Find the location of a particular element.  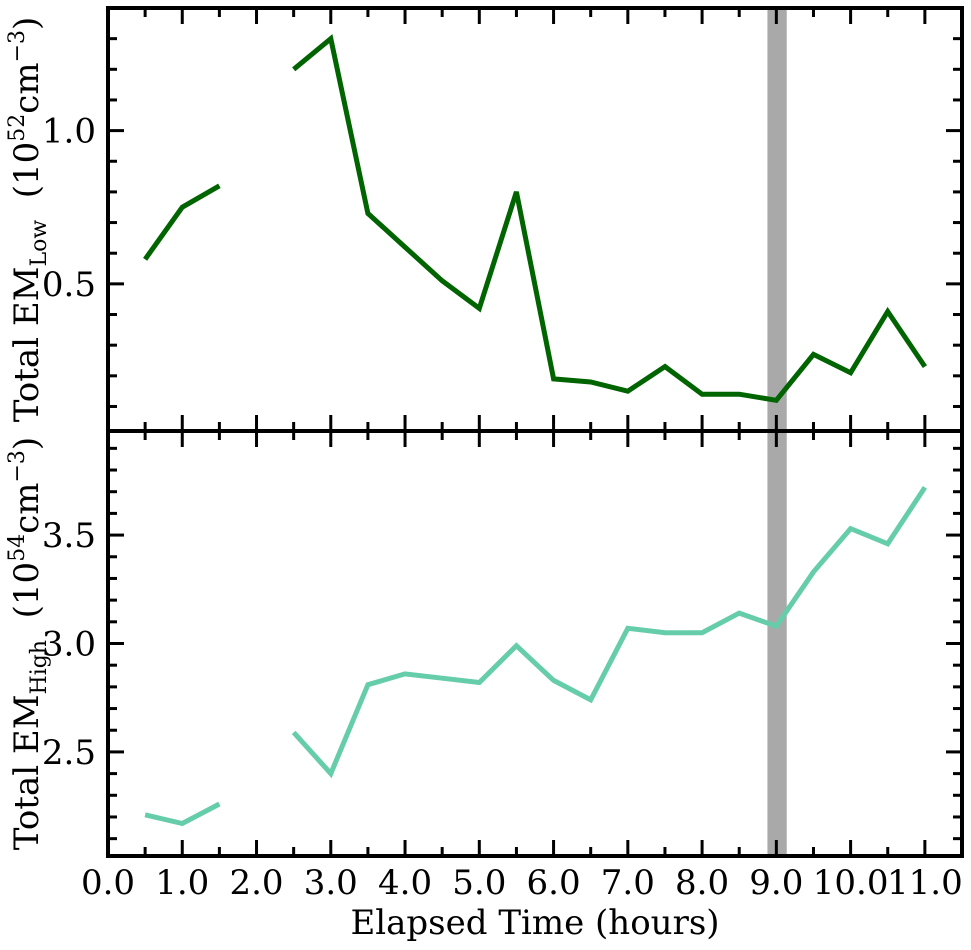

y-tick-label: 3.0 is located at coordinates (69, 645).